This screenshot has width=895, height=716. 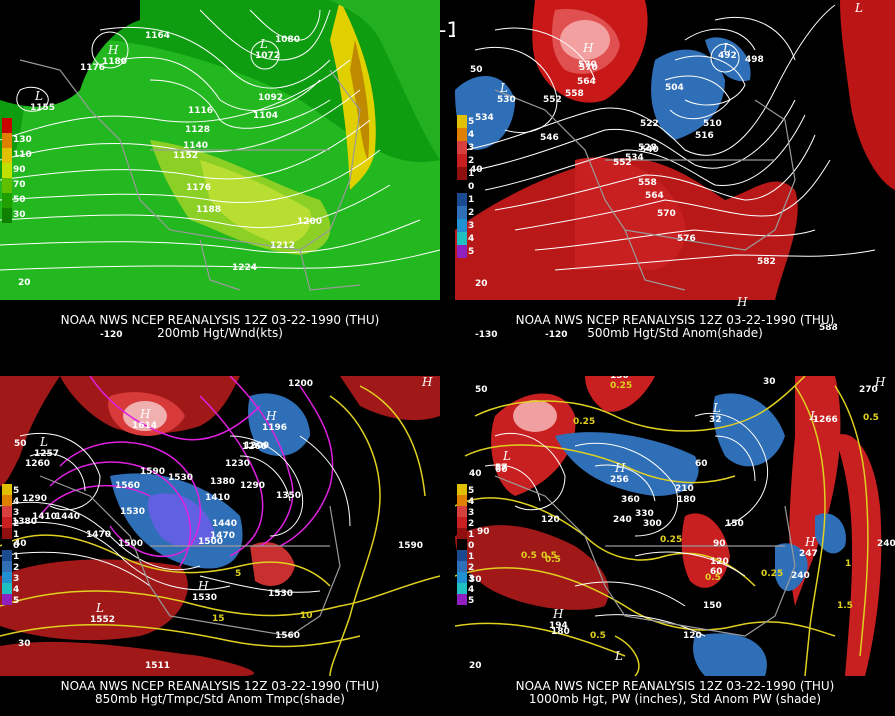 I want to click on contour-label: 1230, so click(x=237, y=464).